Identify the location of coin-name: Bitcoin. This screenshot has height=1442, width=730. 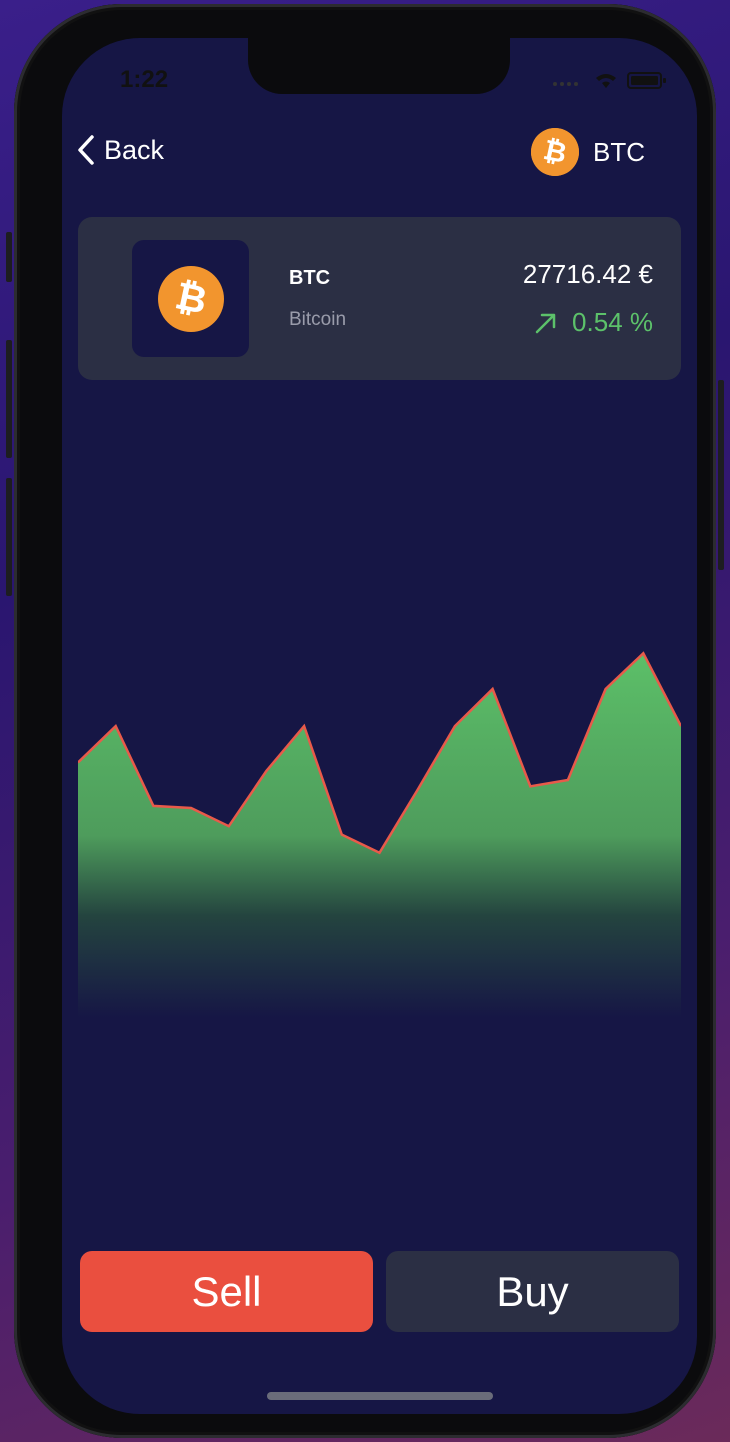
(318, 319).